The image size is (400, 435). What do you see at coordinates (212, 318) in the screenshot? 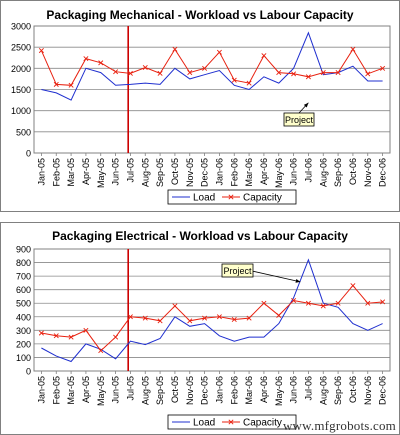
I see `series-line-capacity` at bounding box center [212, 318].